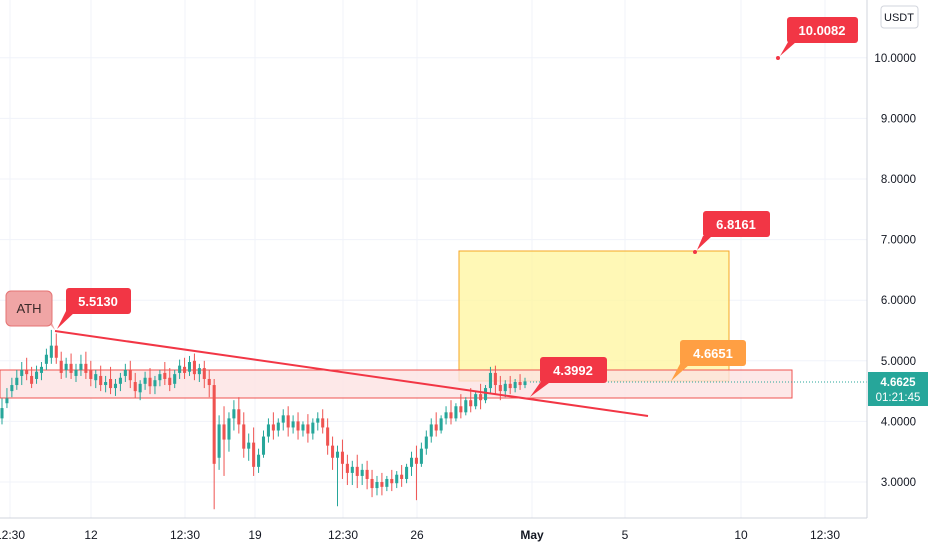  I want to click on callout-4-6651: 4.6651, so click(708, 360).